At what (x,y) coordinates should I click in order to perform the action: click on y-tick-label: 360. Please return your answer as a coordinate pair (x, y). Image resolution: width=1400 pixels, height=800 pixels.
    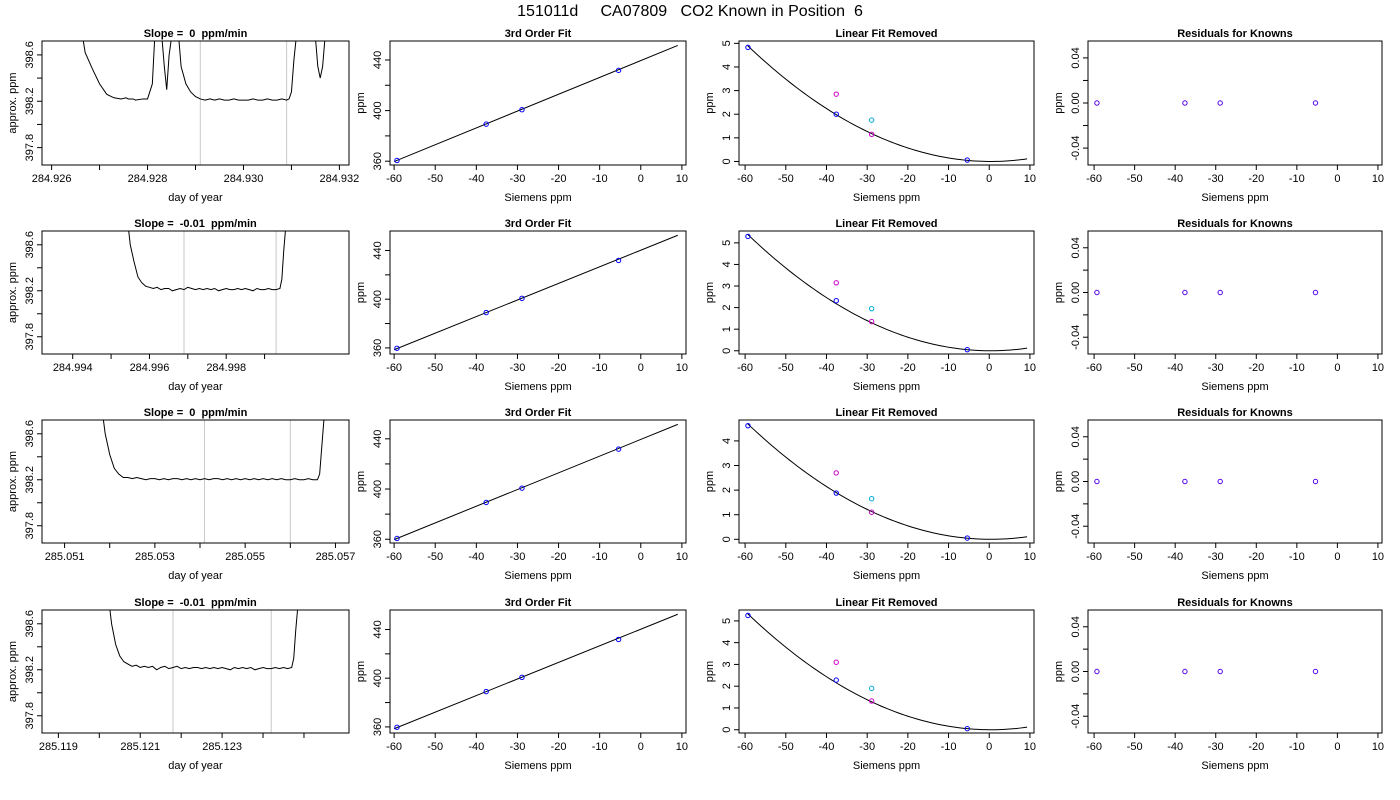
    Looking at the image, I should click on (378, 727).